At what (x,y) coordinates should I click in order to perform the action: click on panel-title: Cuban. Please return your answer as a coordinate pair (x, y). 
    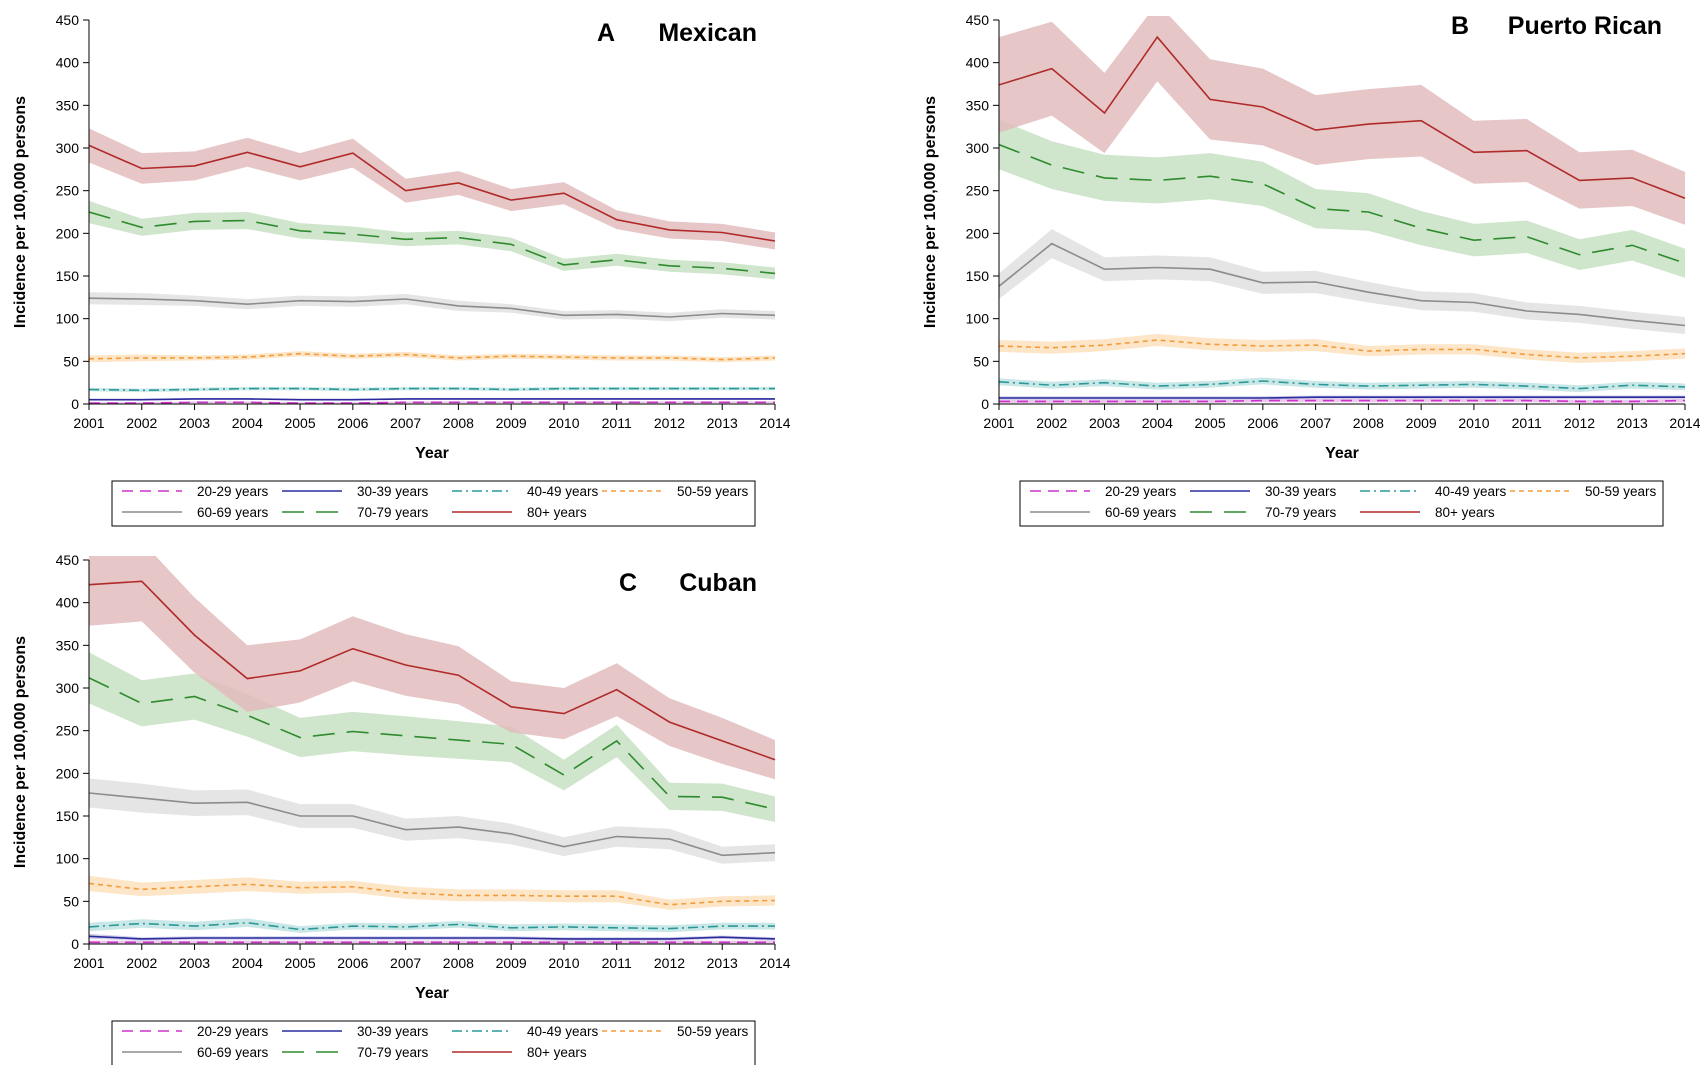
    Looking at the image, I should click on (718, 583).